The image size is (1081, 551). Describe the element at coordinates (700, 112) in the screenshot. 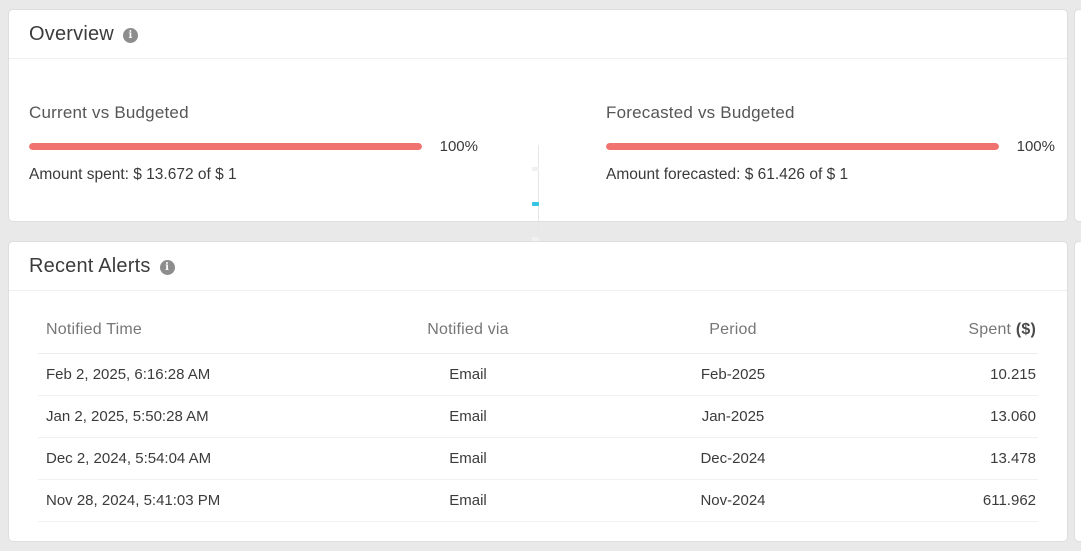

I see `forecasted-vs-budgeted-title: Forecasted vs Budgeted` at that location.